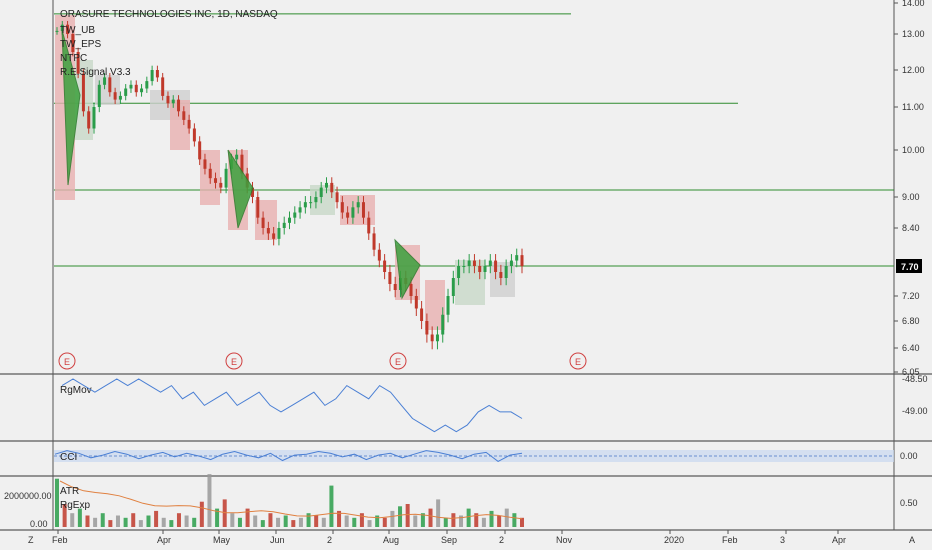 The width and height of the screenshot is (932, 550). Describe the element at coordinates (911, 348) in the screenshot. I see `price-tick-label: 6.40` at that location.